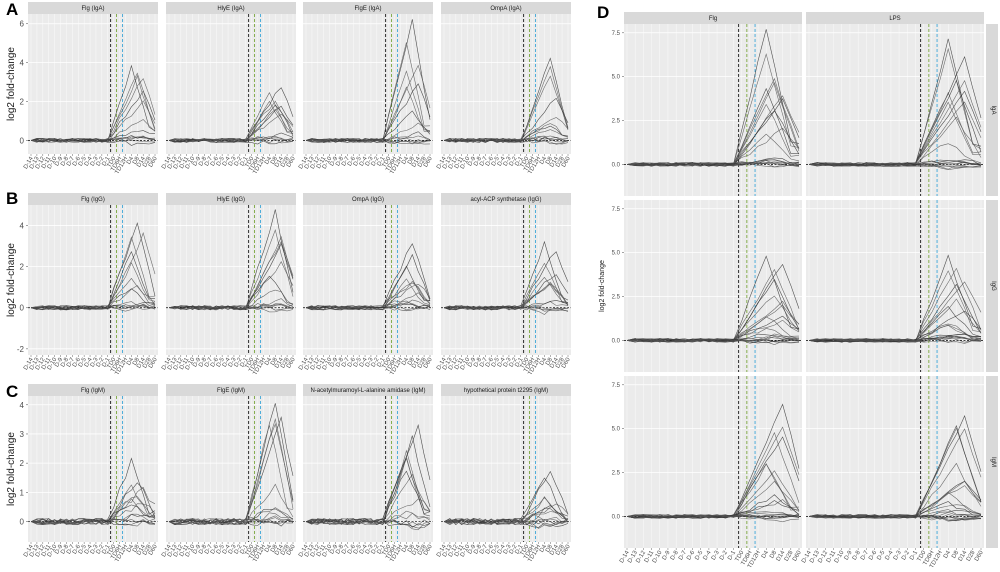 This screenshot has width=1000, height=572. What do you see at coordinates (895, 517) in the screenshot?
I see `facet-D-r3c2-series-line` at bounding box center [895, 517].